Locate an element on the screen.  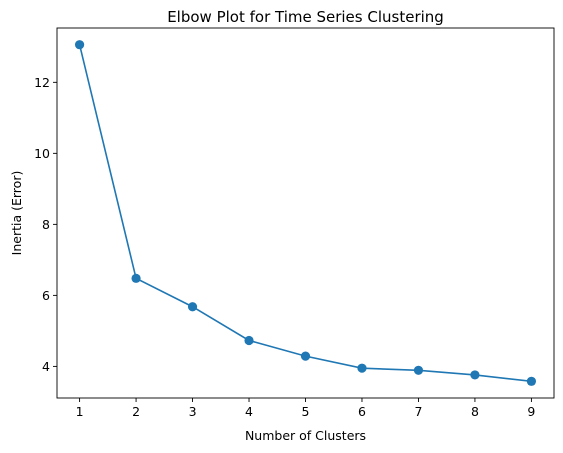
x-axis: 1 2 3 4 5 6 7 8 9 is located at coordinates (305, 408).